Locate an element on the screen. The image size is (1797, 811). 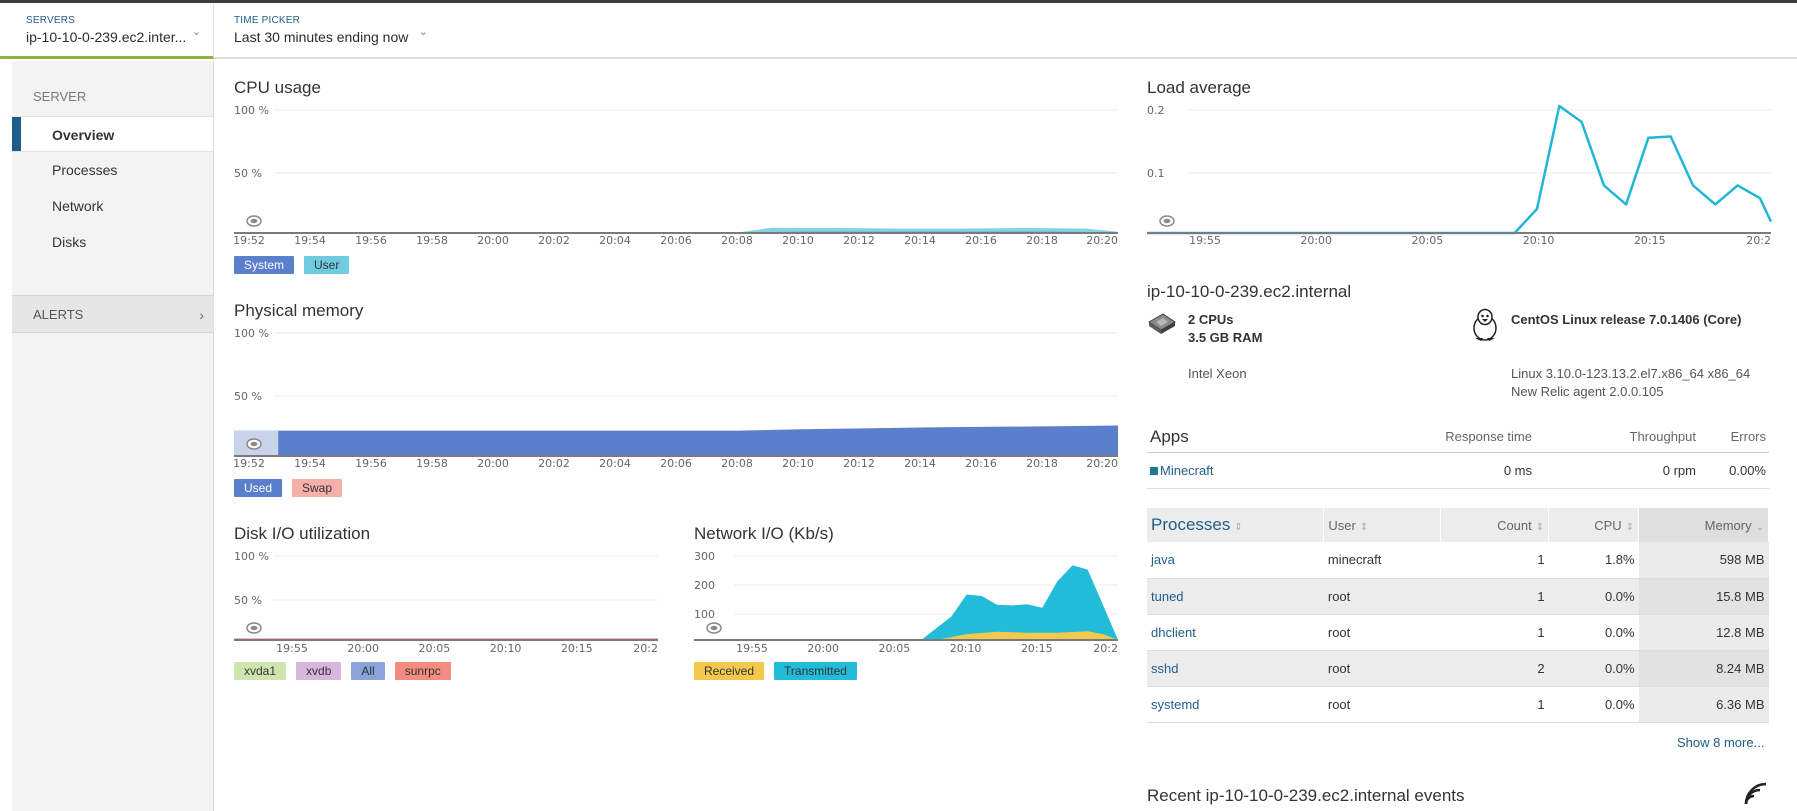
sidebar-item-network: Network is located at coordinates (78, 206).